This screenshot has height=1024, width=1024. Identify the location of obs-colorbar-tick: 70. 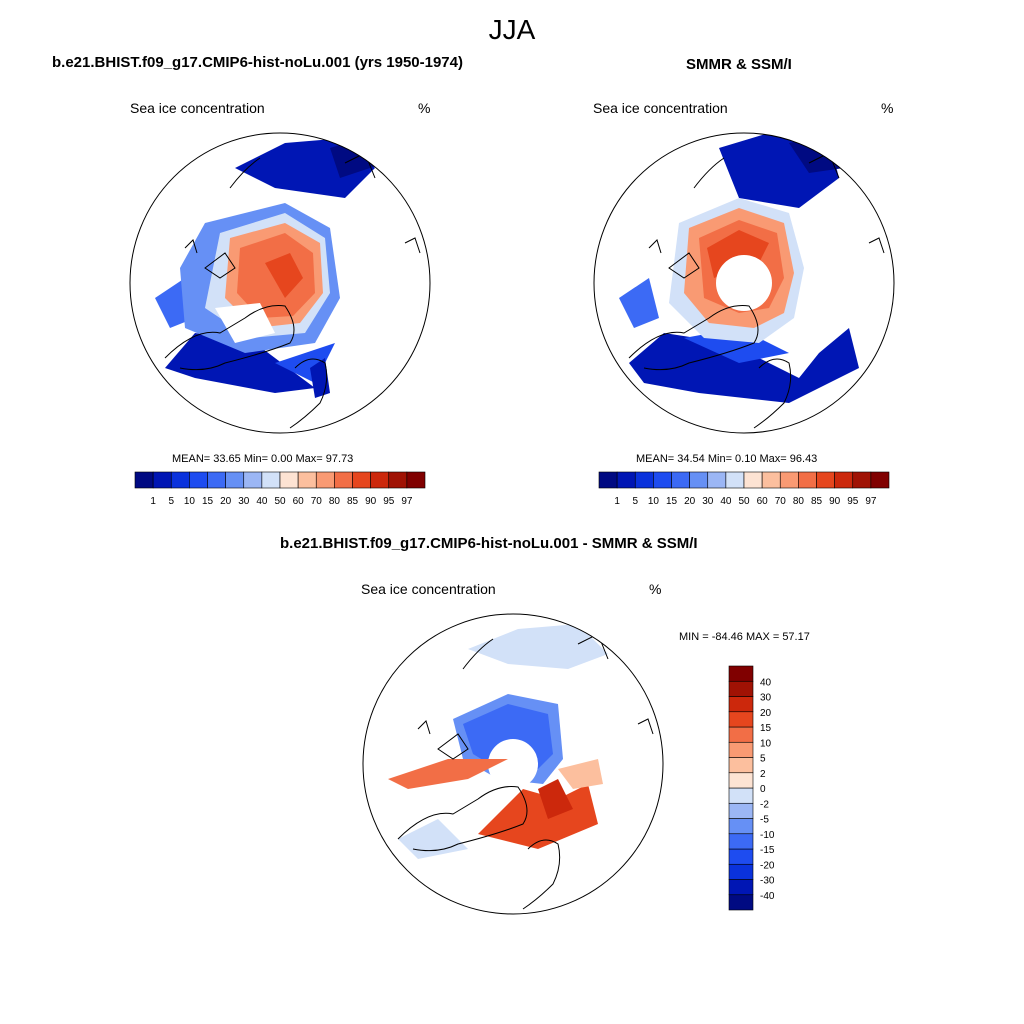
(781, 501).